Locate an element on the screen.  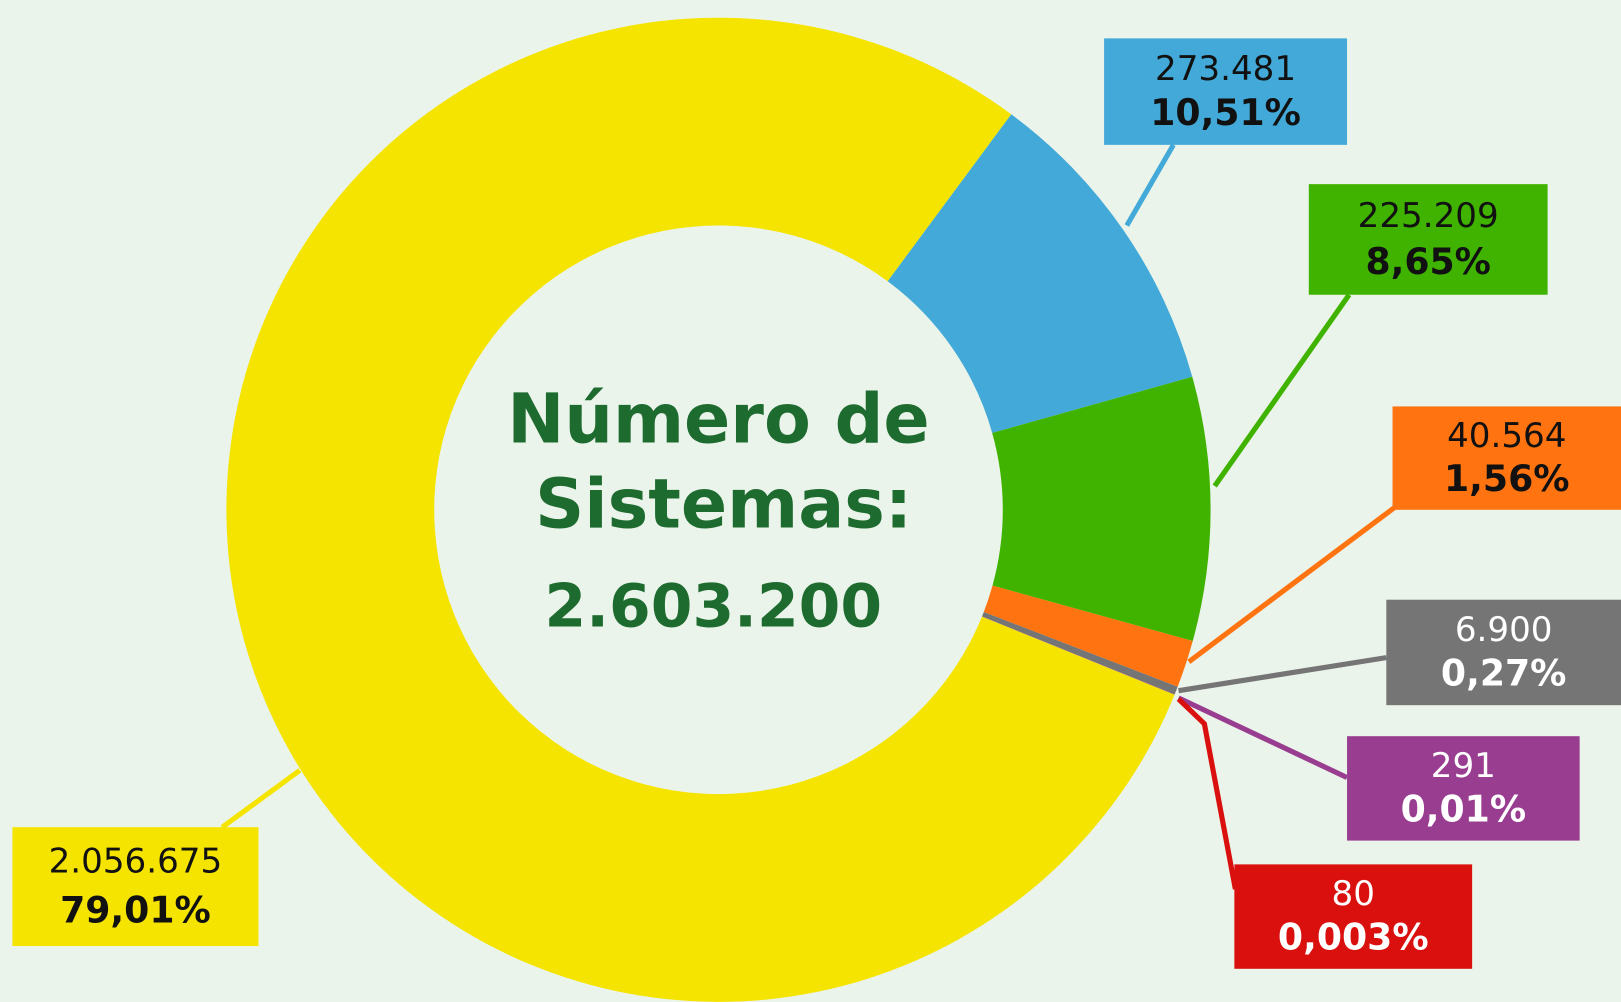
percentage-label: 0,01% is located at coordinates (1463, 808).